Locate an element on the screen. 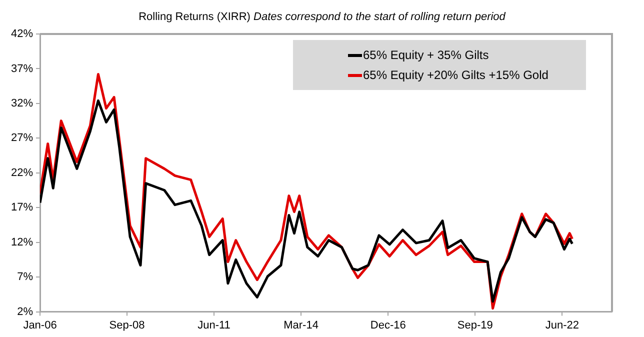 This screenshot has width=644, height=337. y-tick-label: 37% is located at coordinates (22, 68).